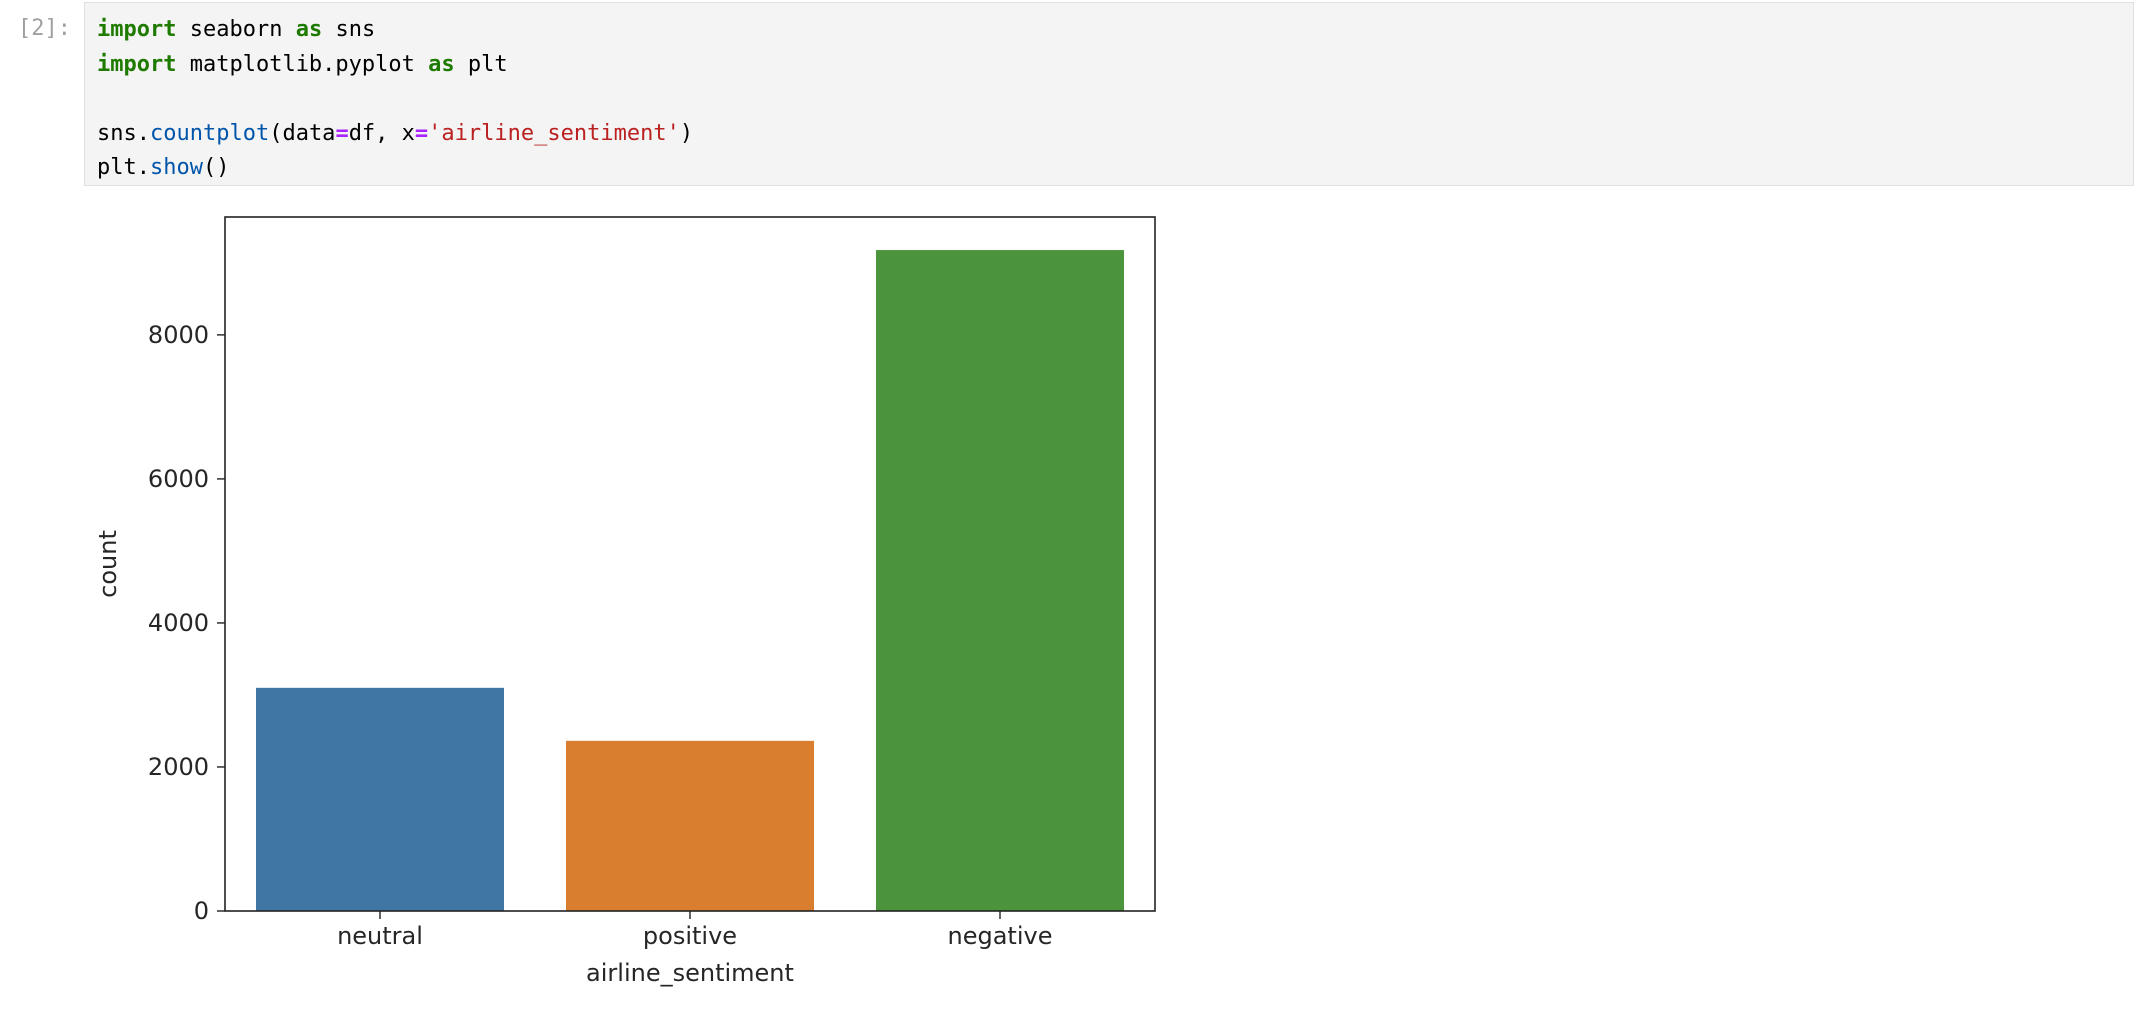 This screenshot has height=1011, width=2134. What do you see at coordinates (108, 564) in the screenshot?
I see `y-axis-label: count` at bounding box center [108, 564].